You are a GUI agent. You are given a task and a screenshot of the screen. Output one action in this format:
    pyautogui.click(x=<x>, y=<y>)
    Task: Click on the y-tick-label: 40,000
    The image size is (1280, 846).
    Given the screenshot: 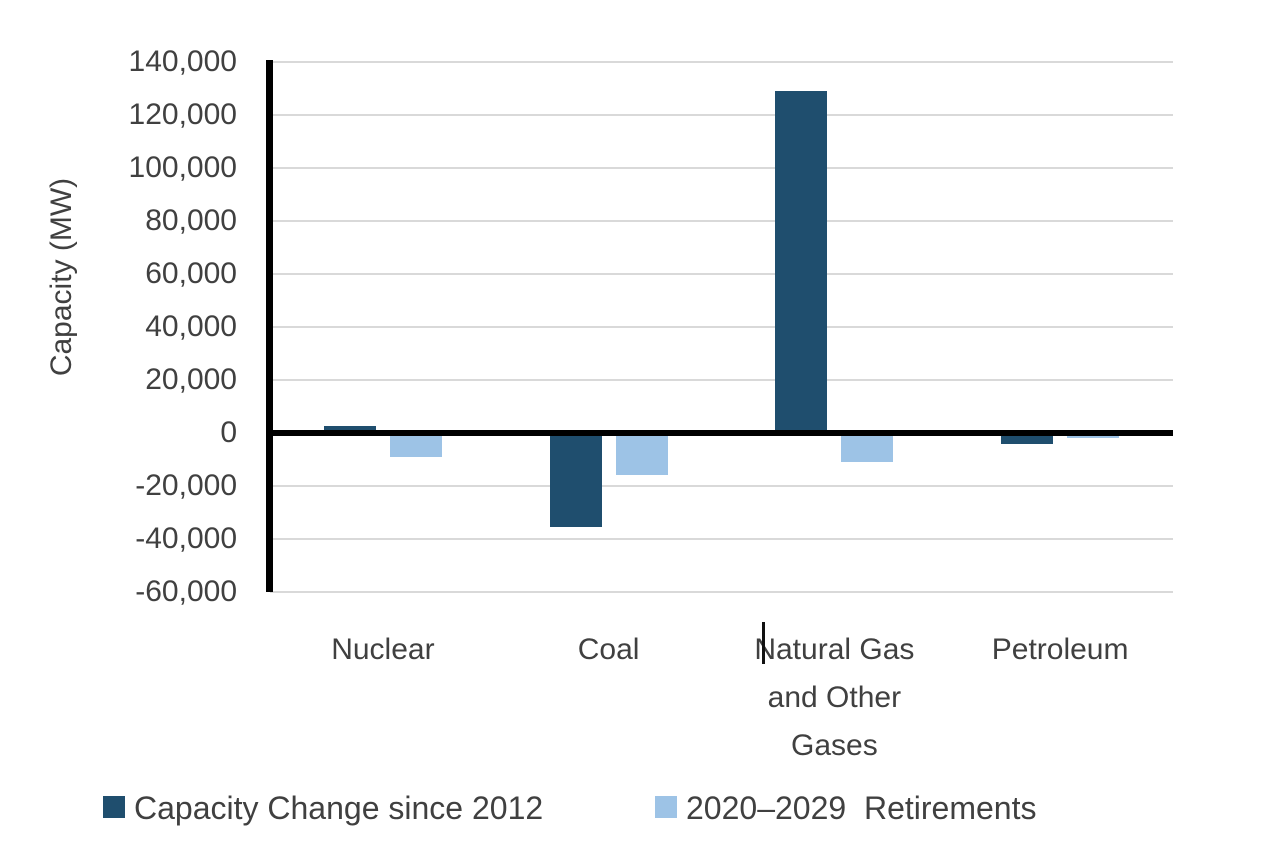 What is the action you would take?
    pyautogui.click(x=191, y=326)
    